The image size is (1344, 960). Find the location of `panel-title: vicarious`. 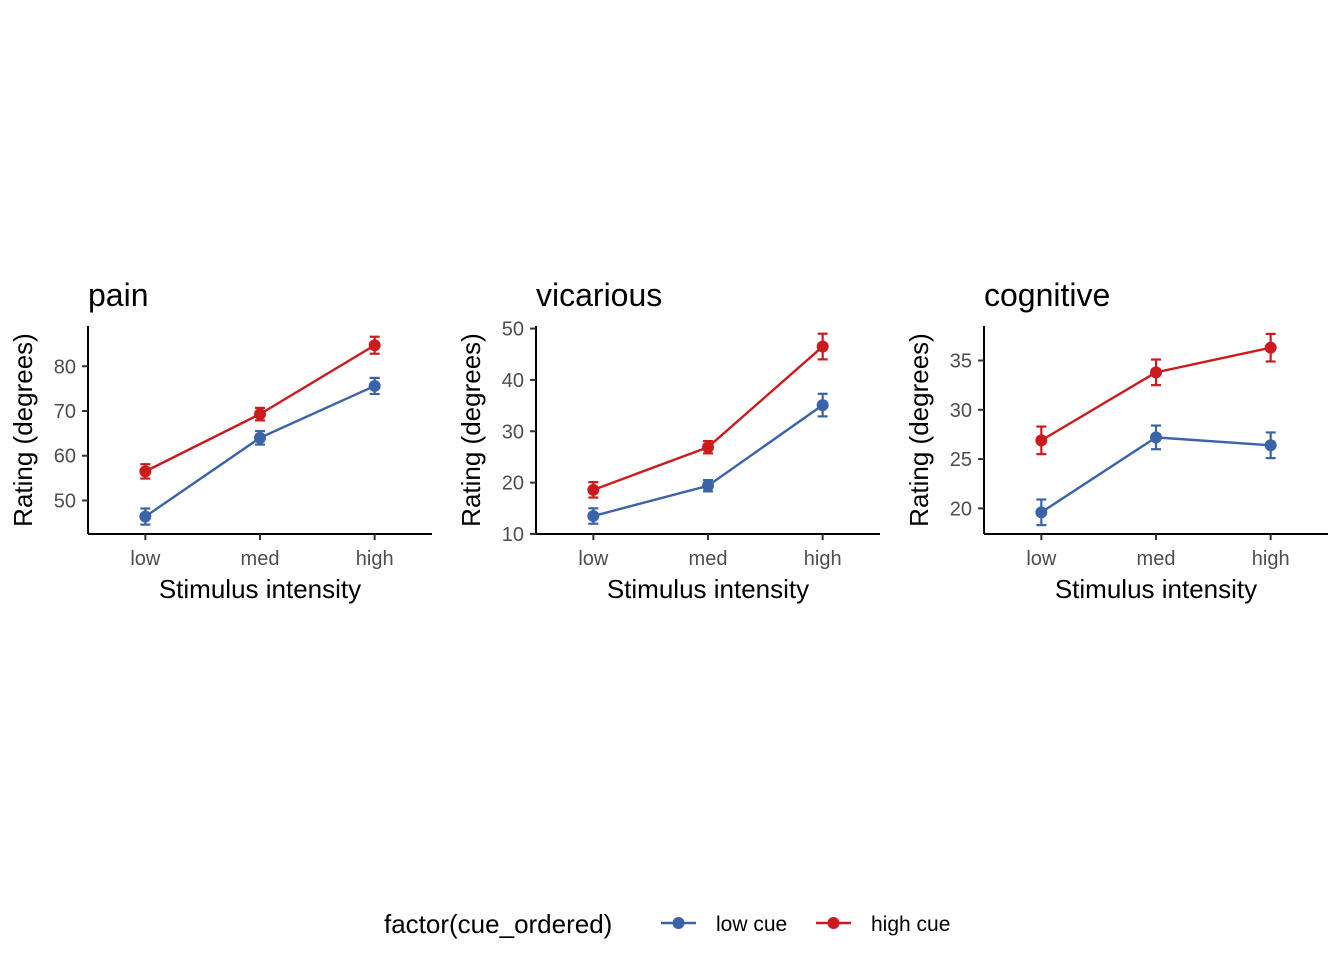

panel-title: vicarious is located at coordinates (599, 295).